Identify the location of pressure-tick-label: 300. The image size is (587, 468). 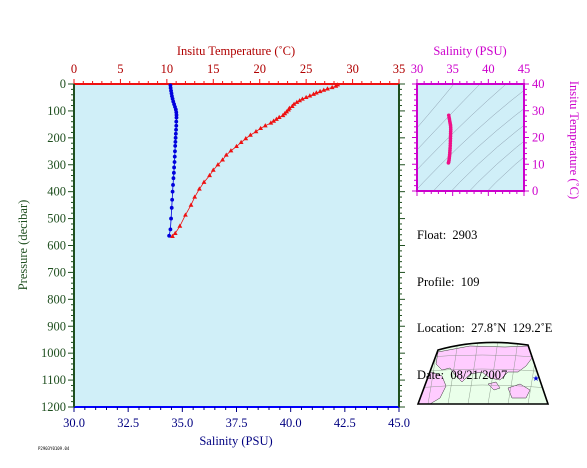
(56, 165).